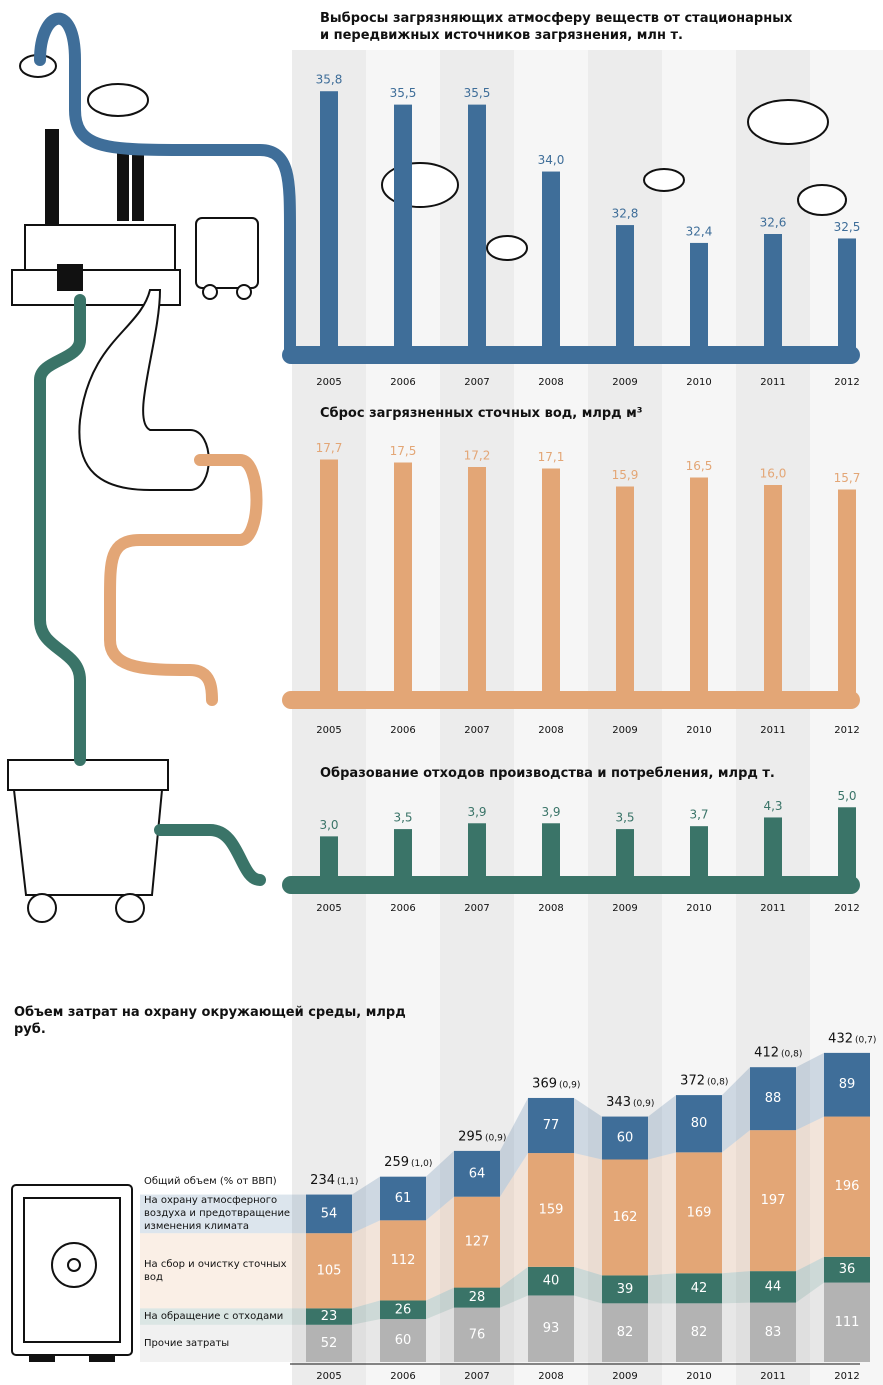 The image size is (883, 1385). Describe the element at coordinates (699, 231) in the screenshot. I see `value-label: 32,4` at that location.